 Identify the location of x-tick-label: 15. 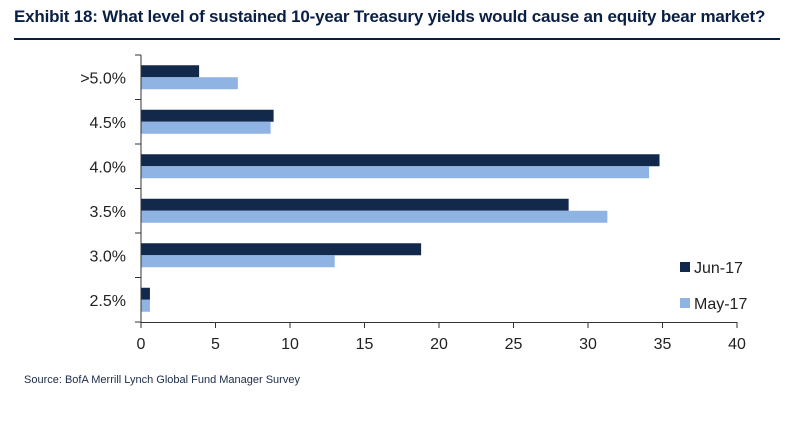
(365, 344).